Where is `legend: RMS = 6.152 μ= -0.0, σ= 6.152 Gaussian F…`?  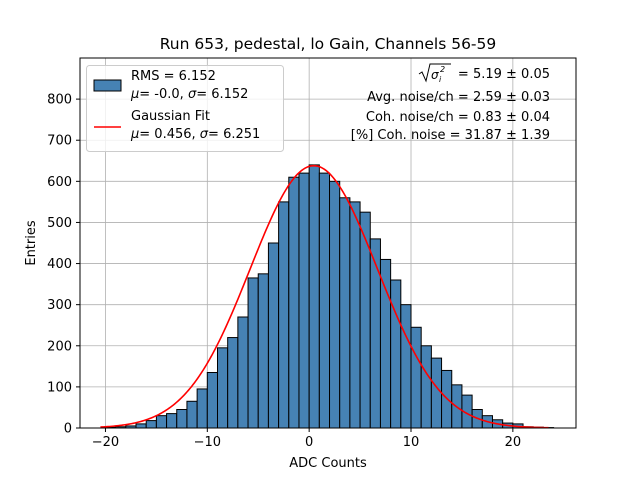 legend: RMS = 6.152 μ= -0.0, σ= 6.152 Gaussian F… is located at coordinates (185, 108).